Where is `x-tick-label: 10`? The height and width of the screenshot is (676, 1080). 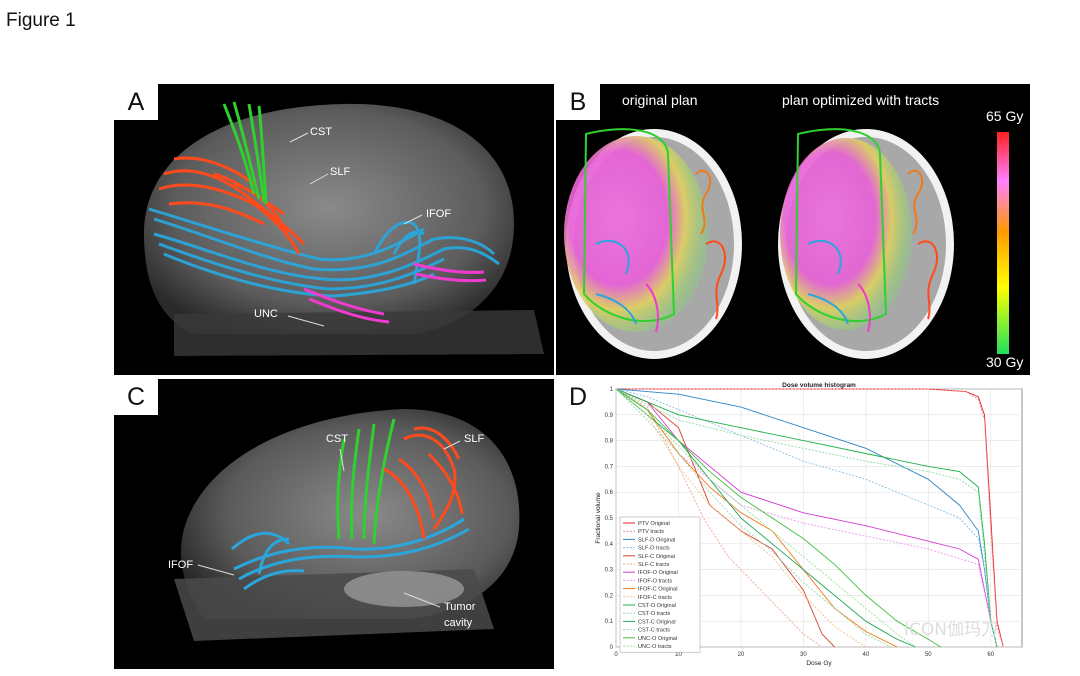 x-tick-label: 10 is located at coordinates (678, 655).